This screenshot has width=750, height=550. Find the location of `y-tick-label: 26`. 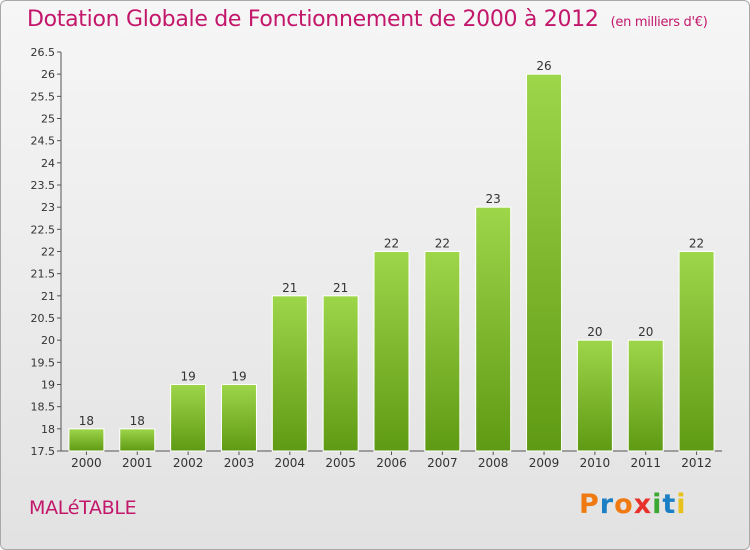

y-tick-label: 26 is located at coordinates (48, 74).